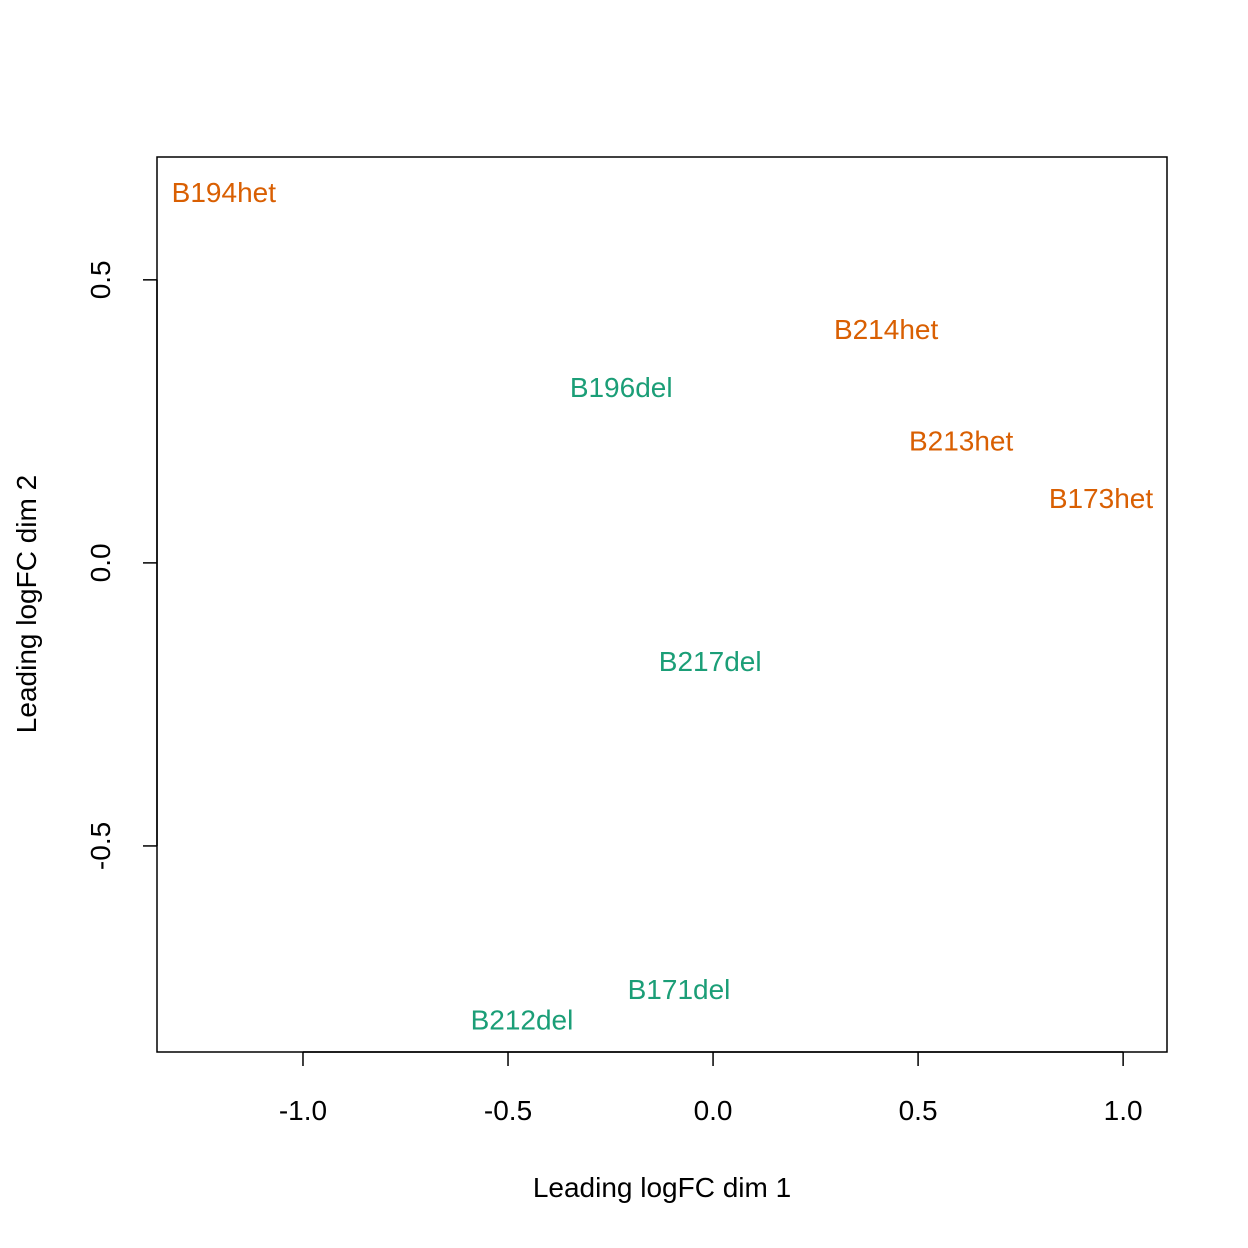 Image resolution: width=1248 pixels, height=1248 pixels. Describe the element at coordinates (662, 1187) in the screenshot. I see `x-axis-label: Leading logFC dim 1` at that location.